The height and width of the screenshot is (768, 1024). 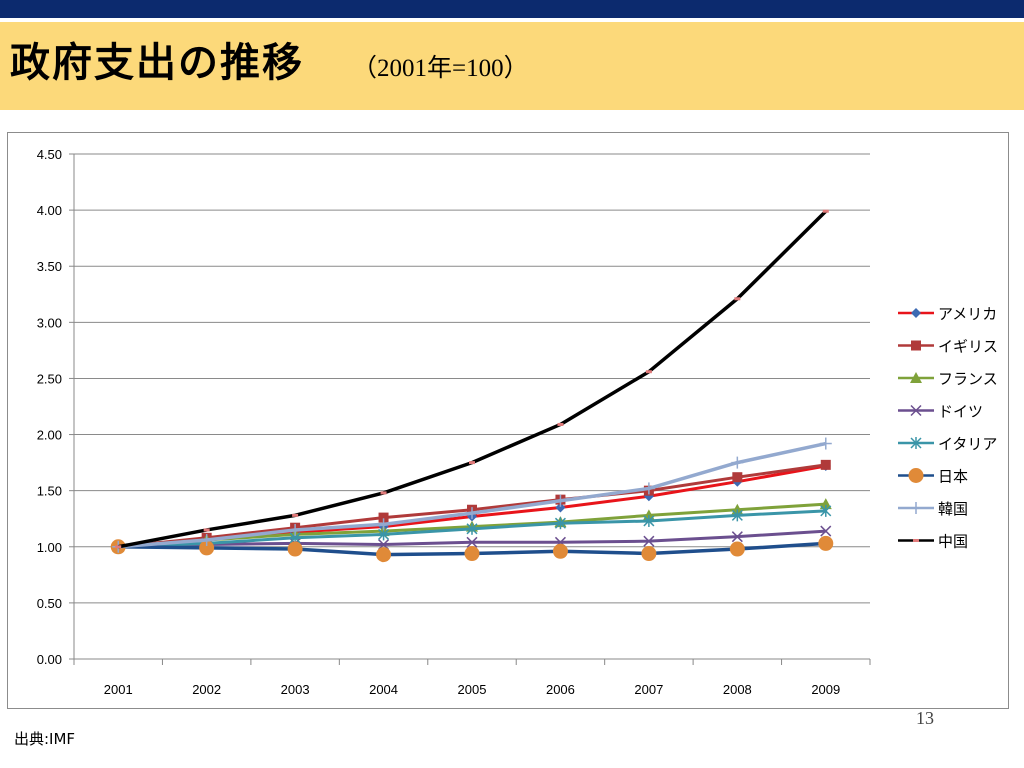 I want to click on y-tick-label: 4.00, so click(x=49, y=210).